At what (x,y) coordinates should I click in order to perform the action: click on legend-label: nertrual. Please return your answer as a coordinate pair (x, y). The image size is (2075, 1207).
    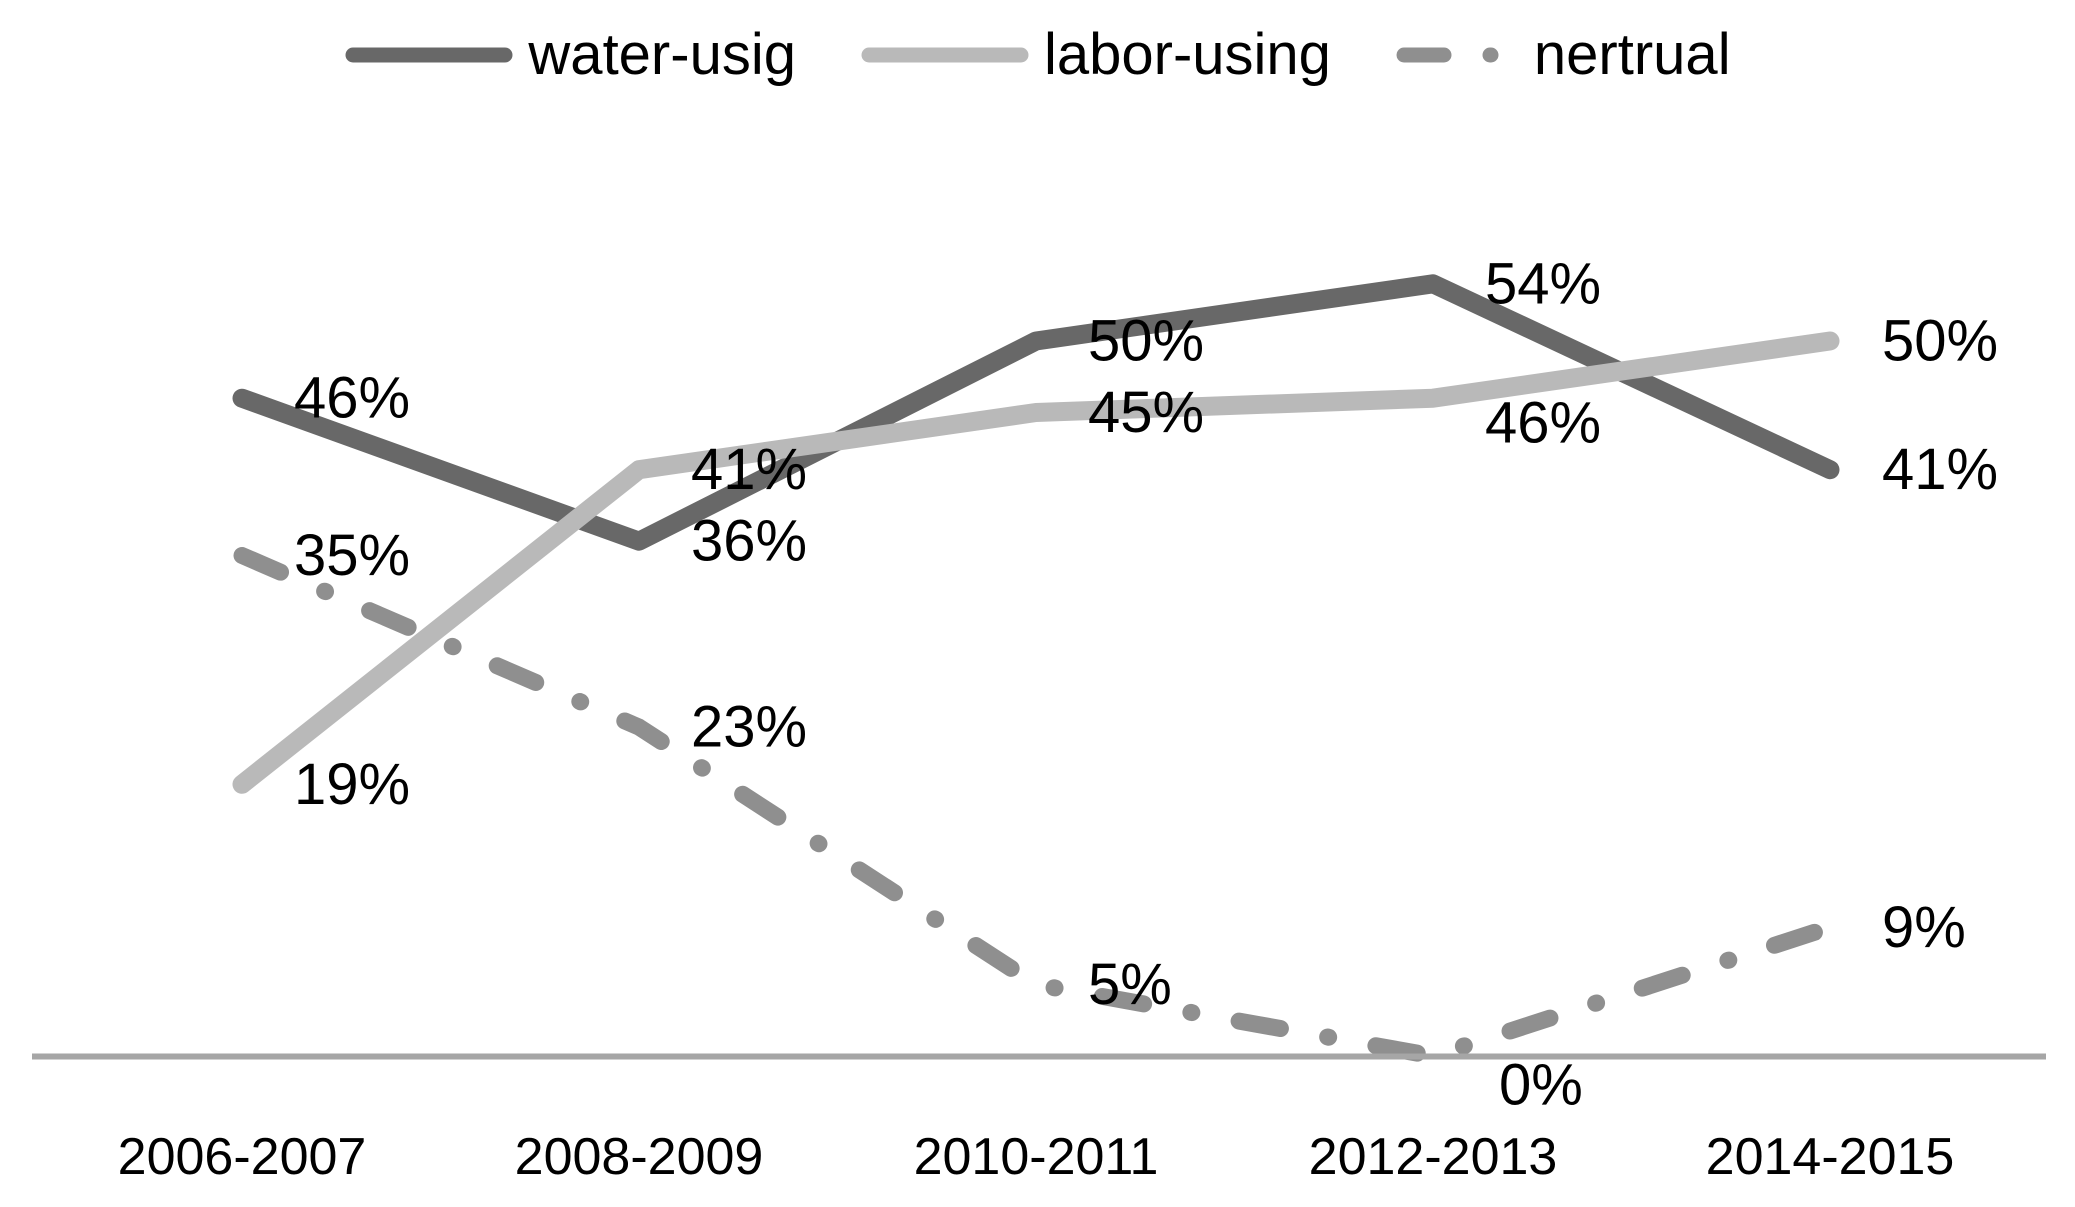
    Looking at the image, I should click on (1632, 54).